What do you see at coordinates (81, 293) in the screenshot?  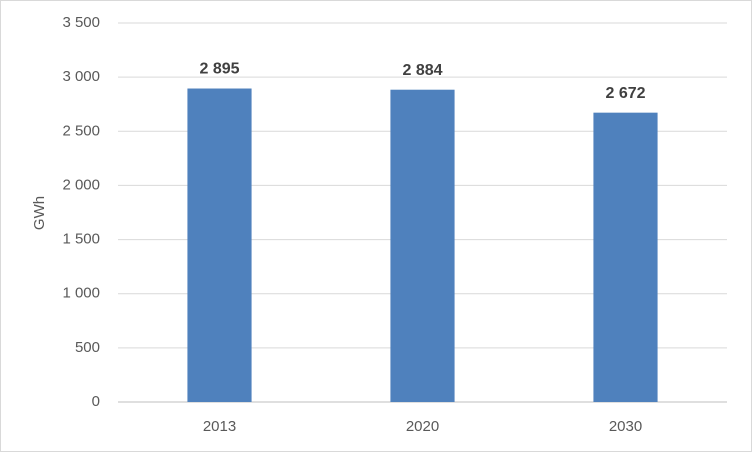 I see `y-tick-label: 1 000` at bounding box center [81, 293].